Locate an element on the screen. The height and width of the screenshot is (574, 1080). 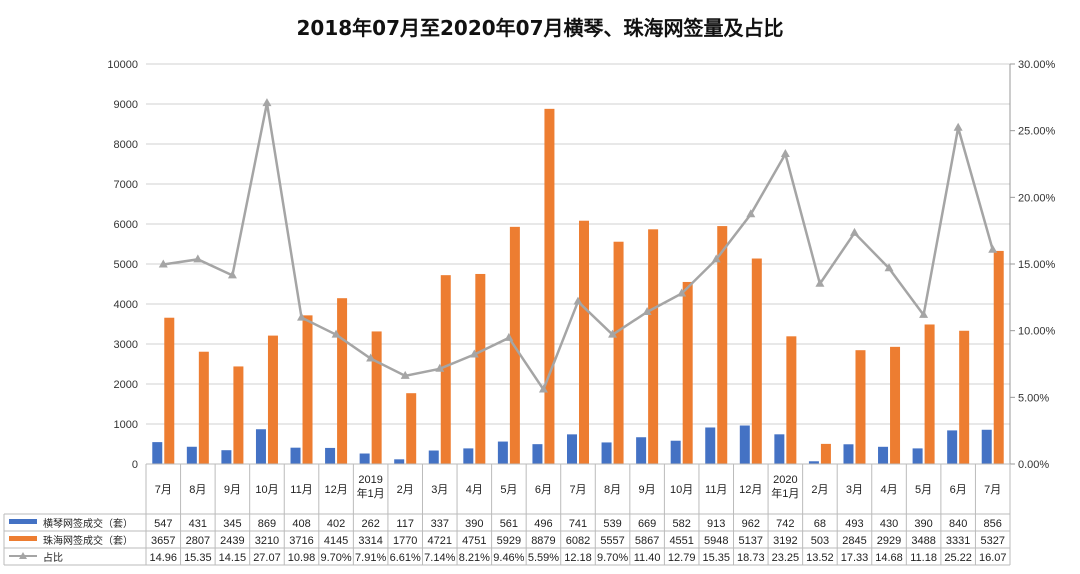
table-cell: 582 is located at coordinates (682, 524).